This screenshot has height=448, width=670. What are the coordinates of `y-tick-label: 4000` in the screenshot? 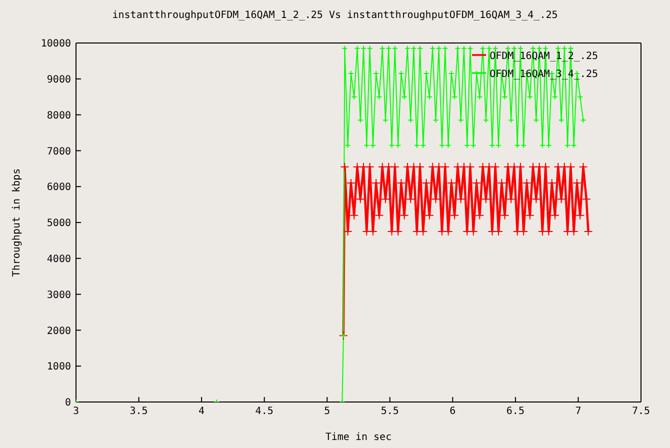 It's located at (58, 259).